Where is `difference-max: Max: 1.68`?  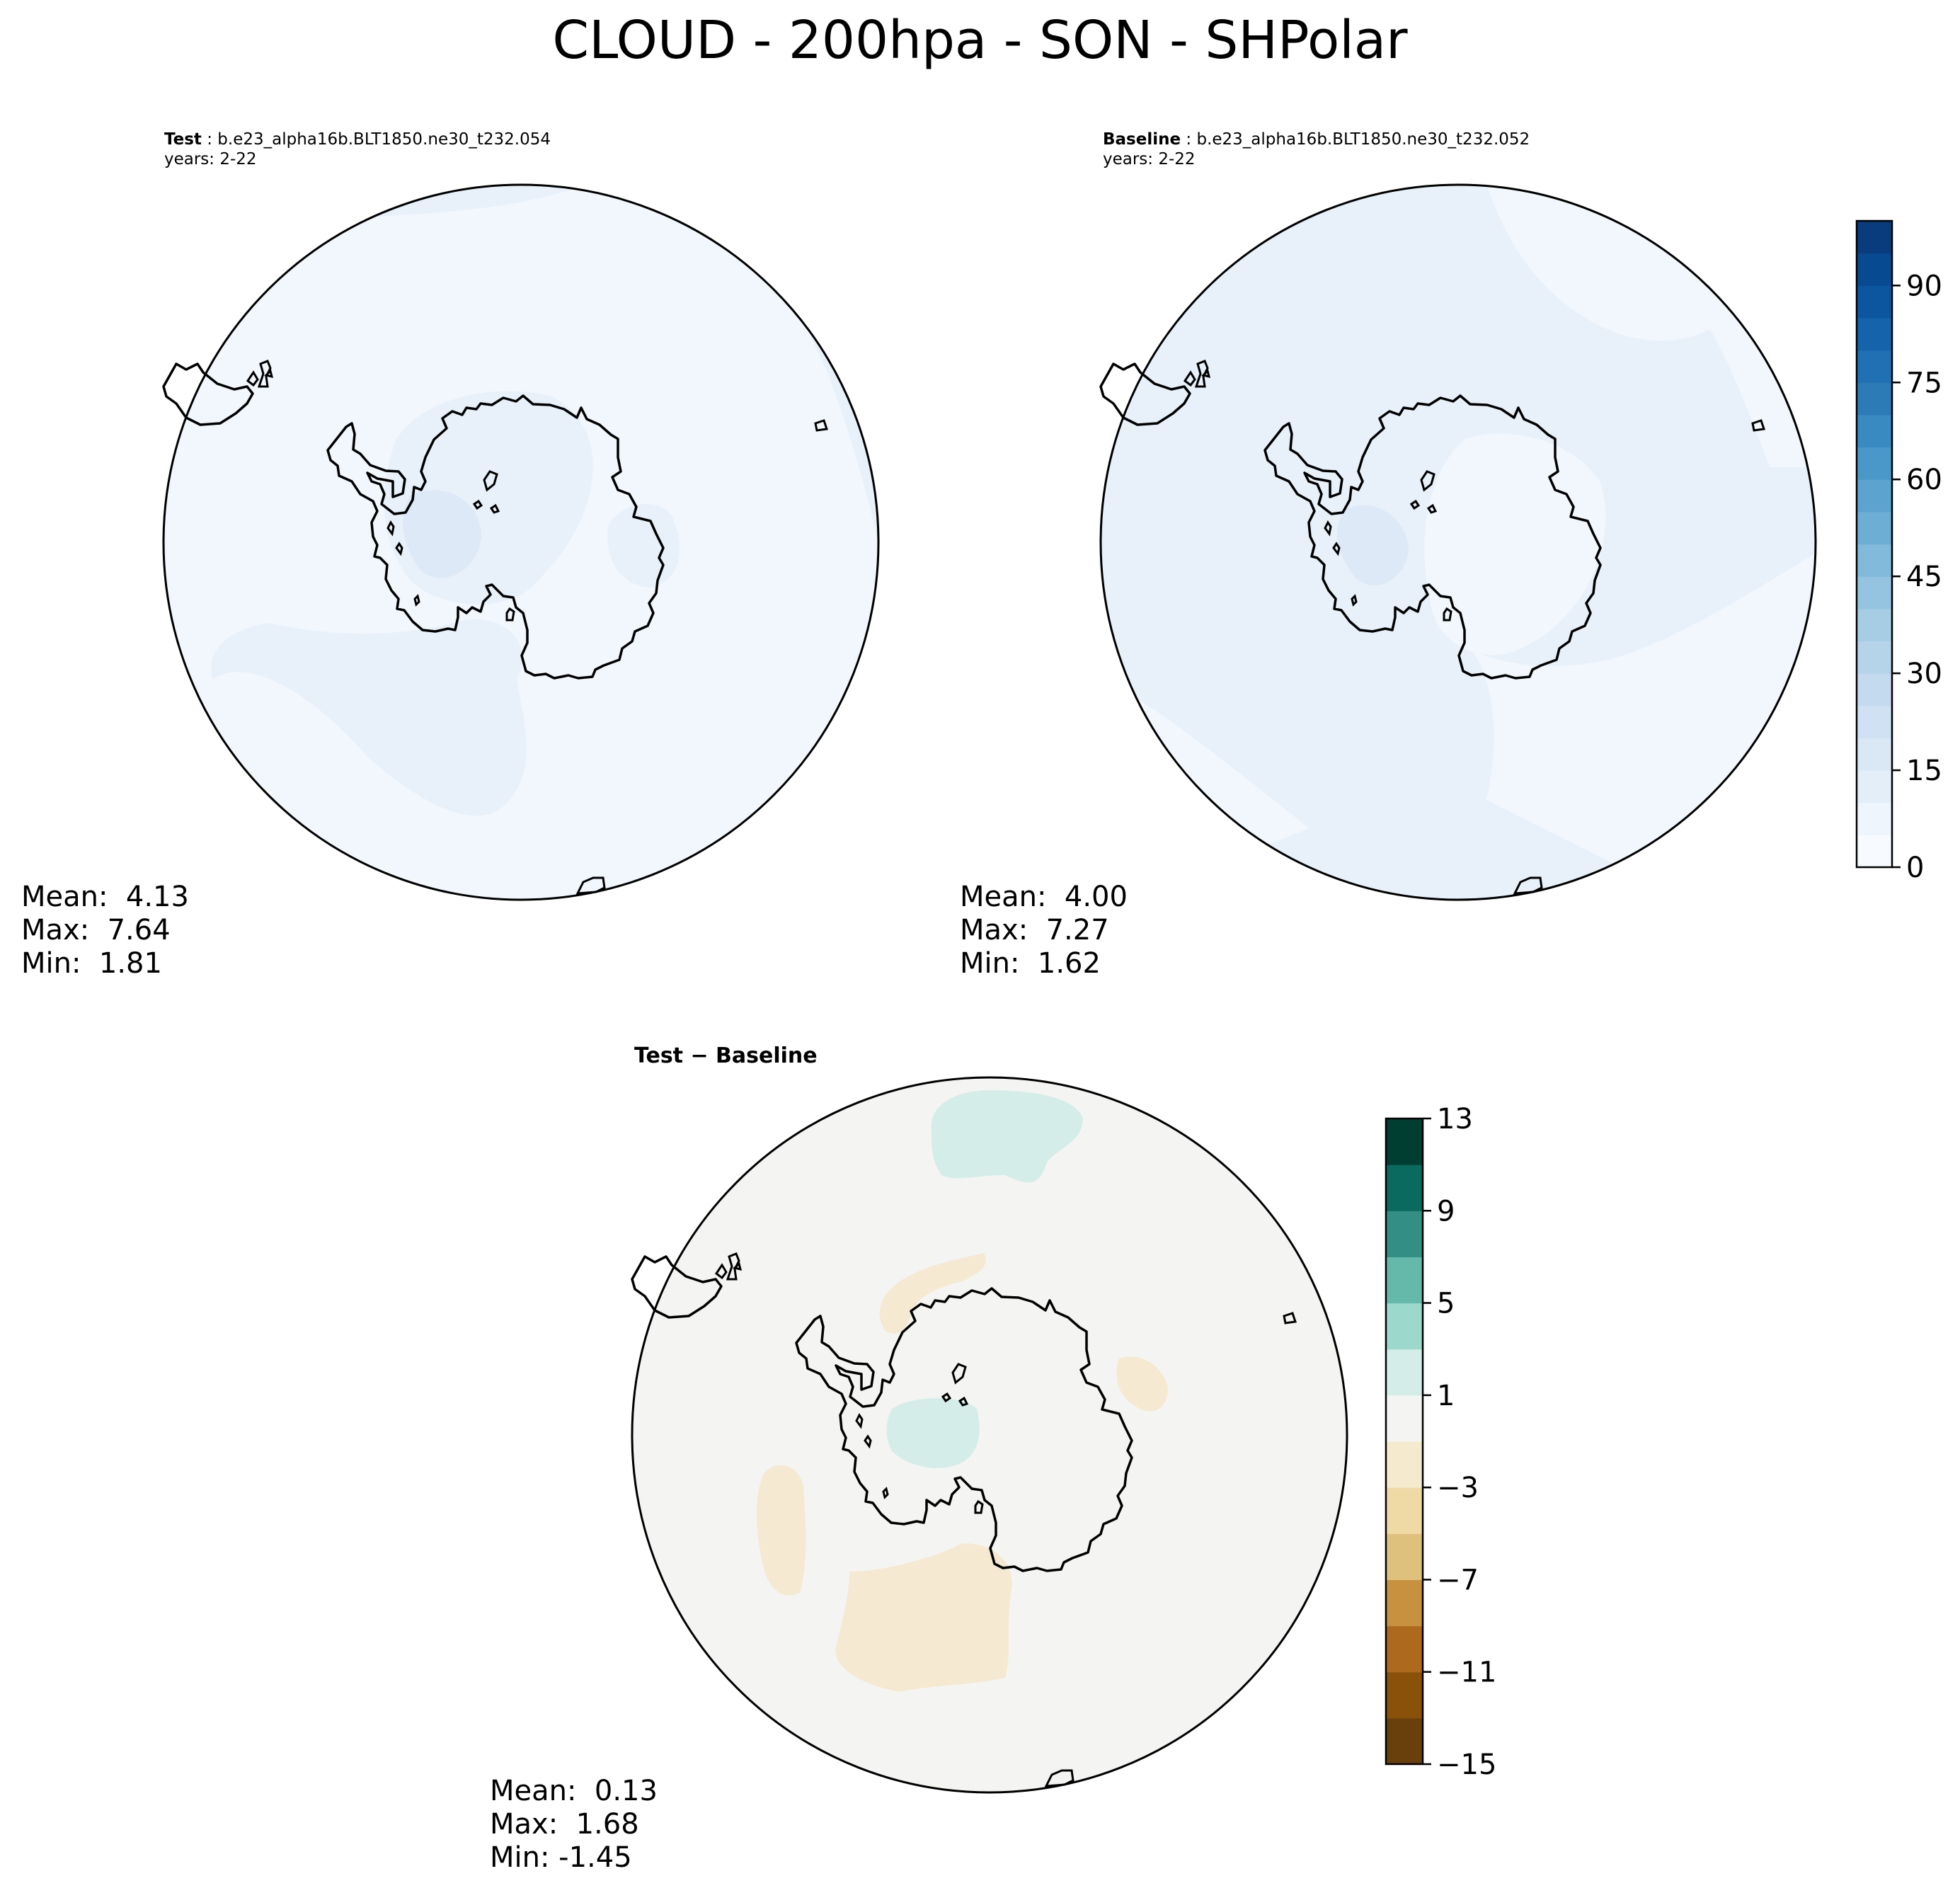
difference-max: Max: 1.68 is located at coordinates (564, 1825).